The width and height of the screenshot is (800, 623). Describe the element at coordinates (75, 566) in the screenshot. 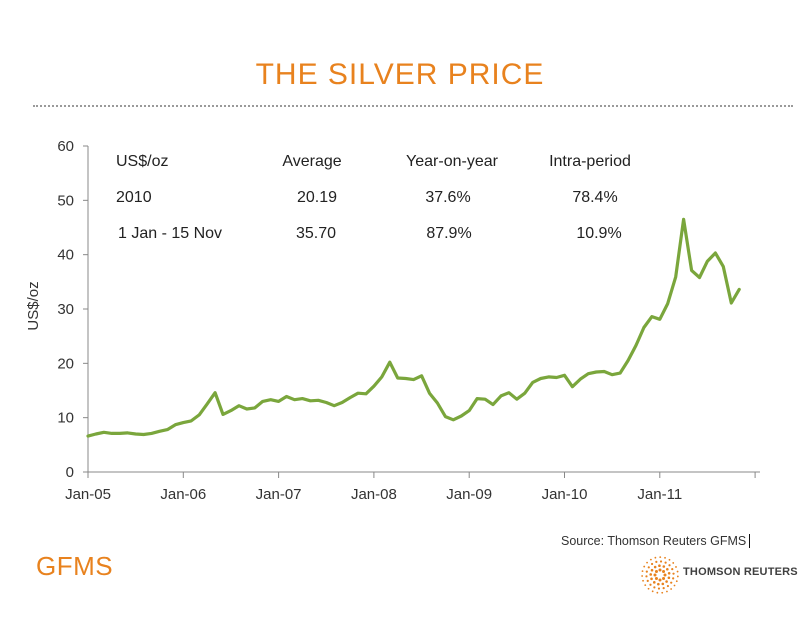

I see `gfms-logo: GFMS` at that location.